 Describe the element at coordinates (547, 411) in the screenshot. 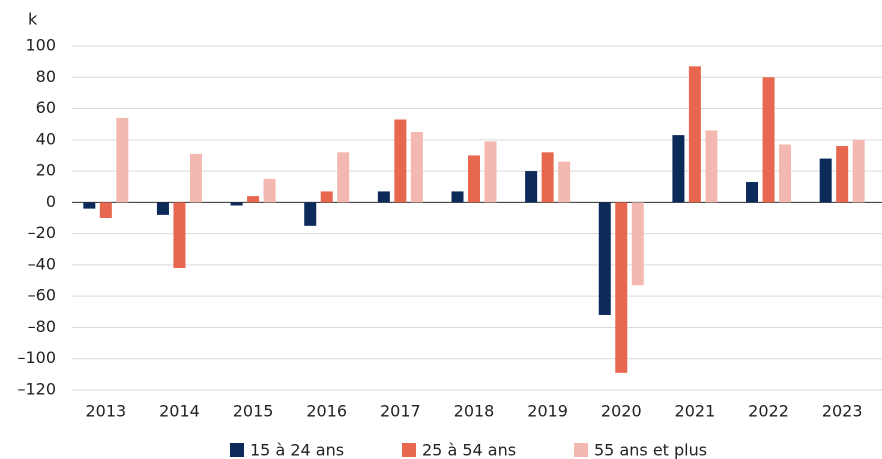

I see `x-tick-label: 2019` at that location.